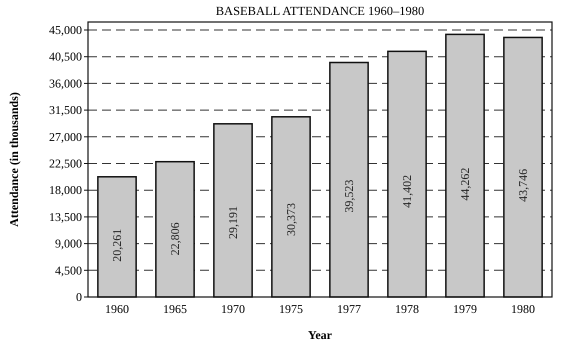  I want to click on x-tick-label: 1979, so click(465, 309).